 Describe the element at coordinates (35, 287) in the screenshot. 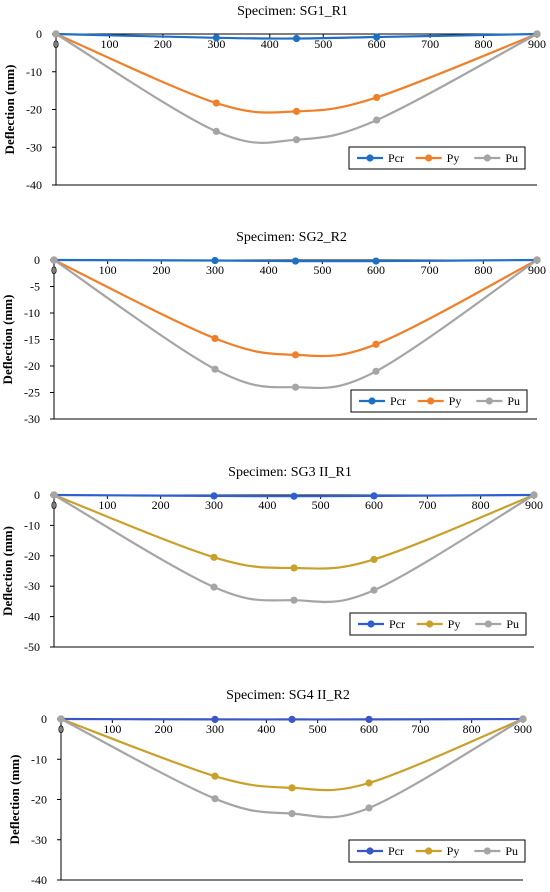

I see `y-tick-label: -5` at that location.